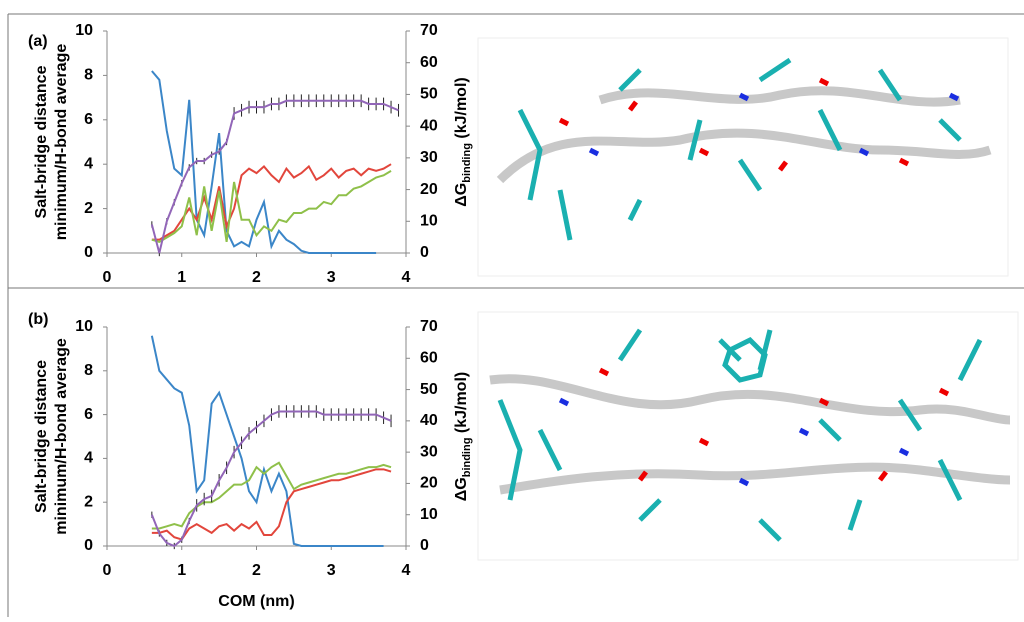 This screenshot has height=622, width=1024. Describe the element at coordinates (256, 601) in the screenshot. I see `x-axis-label: COM (nm)` at that location.